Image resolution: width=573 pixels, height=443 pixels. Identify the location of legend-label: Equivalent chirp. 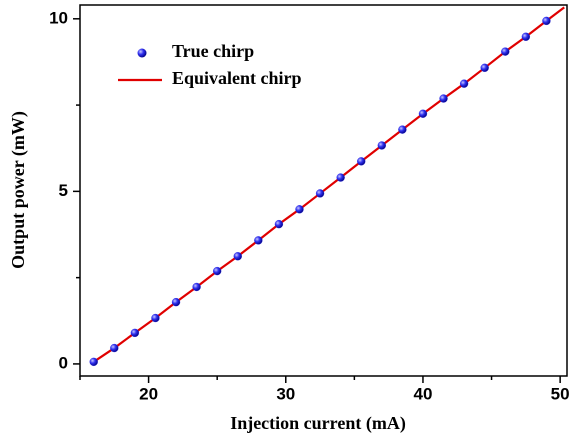
(237, 78).